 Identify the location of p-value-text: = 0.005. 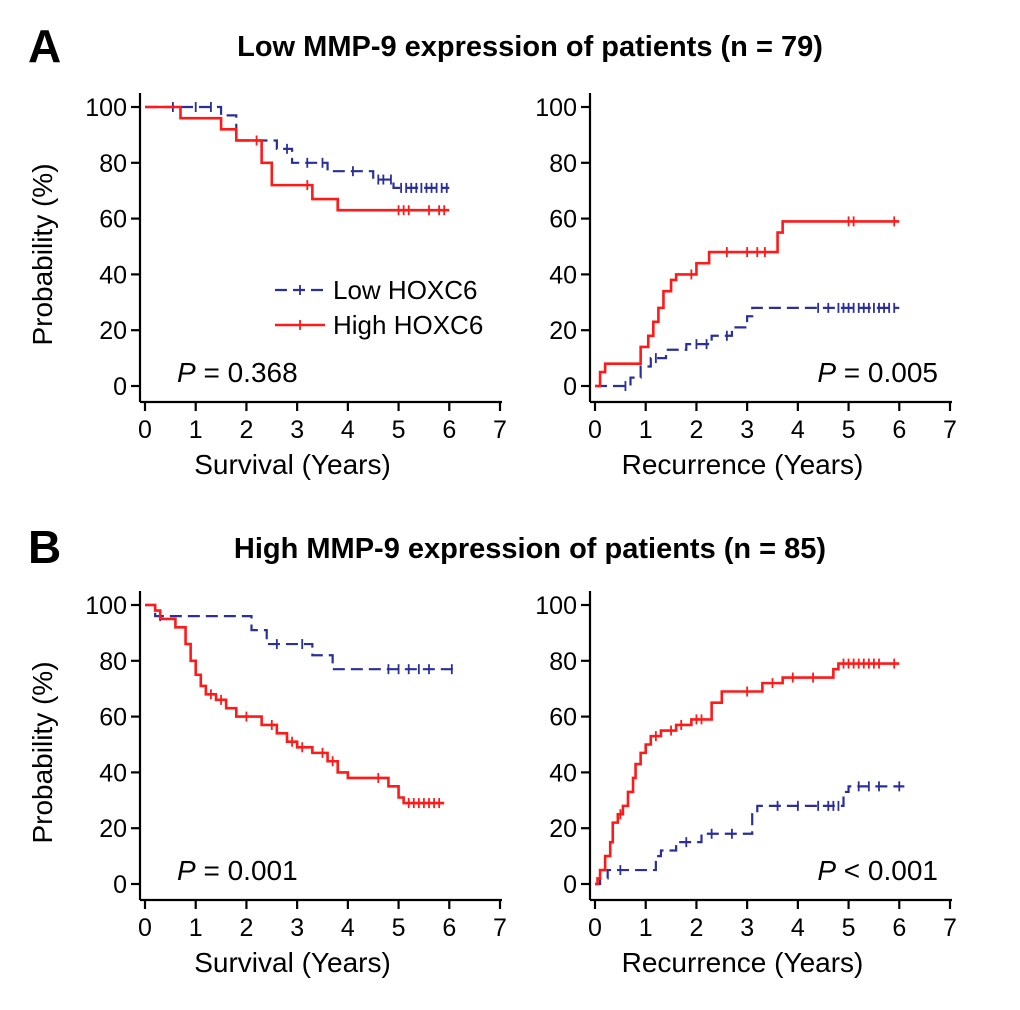
(887, 372).